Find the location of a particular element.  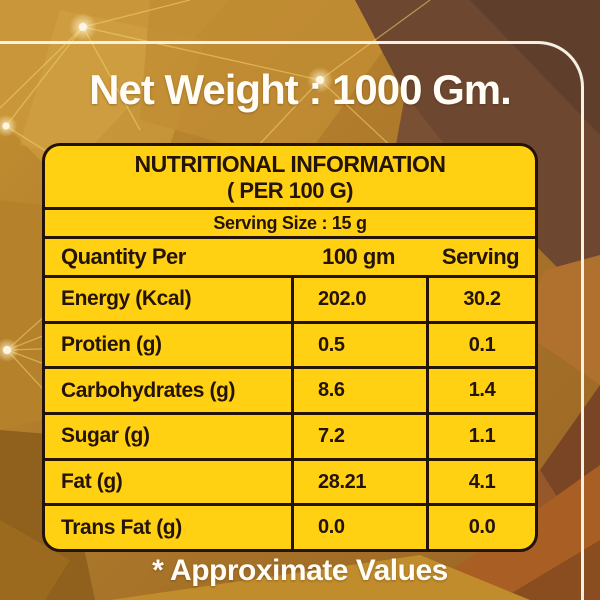

row-label: Fat (g) is located at coordinates (92, 482).